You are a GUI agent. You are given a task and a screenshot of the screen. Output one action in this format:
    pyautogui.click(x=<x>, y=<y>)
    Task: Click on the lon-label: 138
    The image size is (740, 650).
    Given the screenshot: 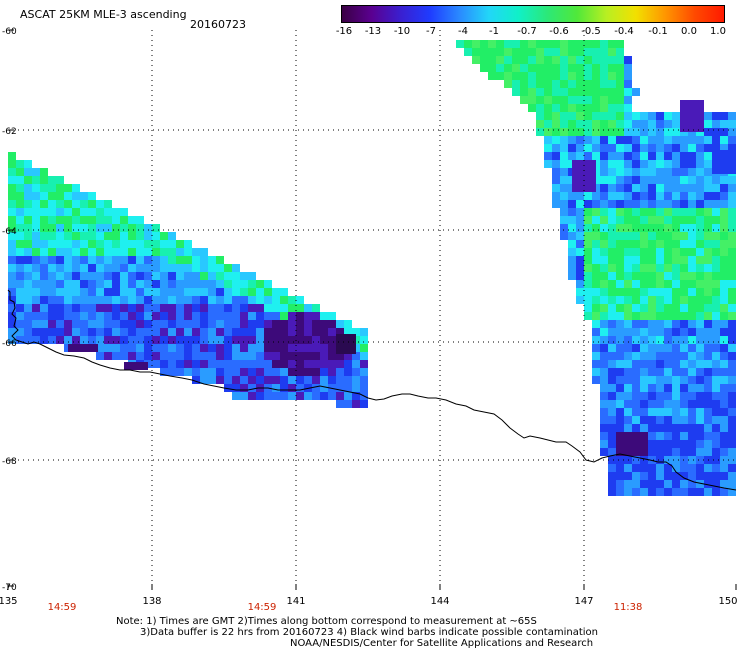 What is the action you would take?
    pyautogui.click(x=151, y=601)
    